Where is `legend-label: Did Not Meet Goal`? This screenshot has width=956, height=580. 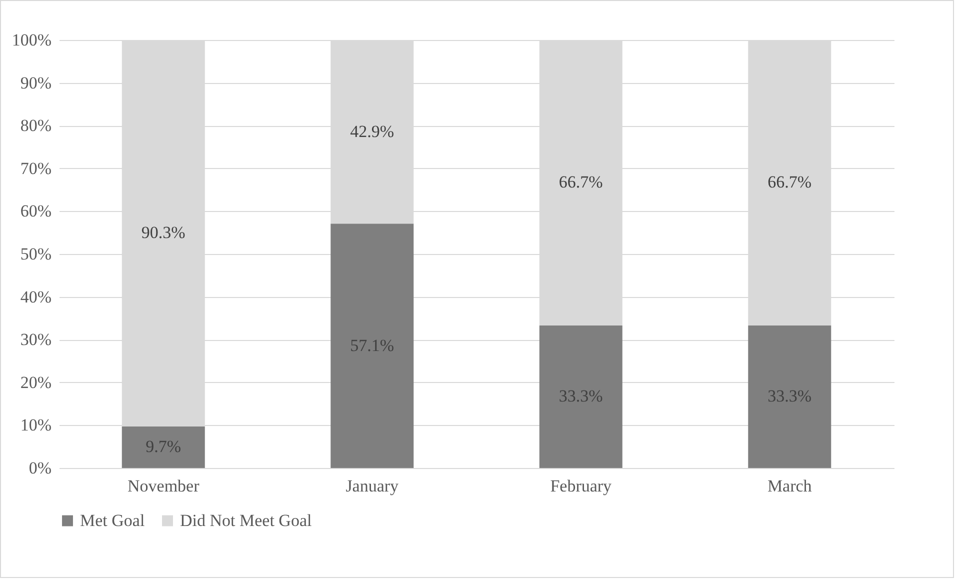 legend-label: Did Not Meet Goal is located at coordinates (246, 520).